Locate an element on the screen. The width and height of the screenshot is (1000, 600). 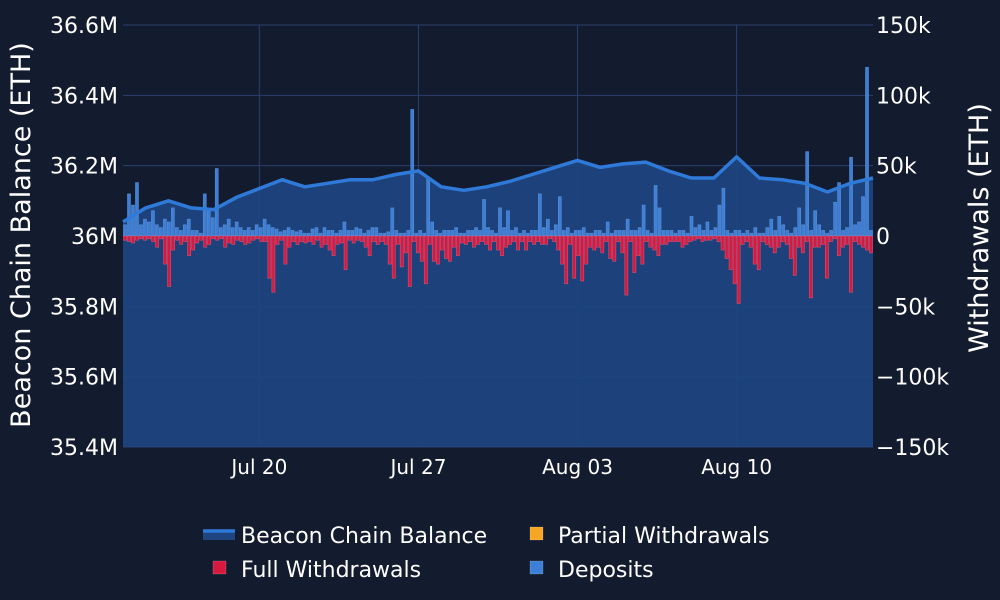
y-right-tick-label: 0 is located at coordinates (883, 237).